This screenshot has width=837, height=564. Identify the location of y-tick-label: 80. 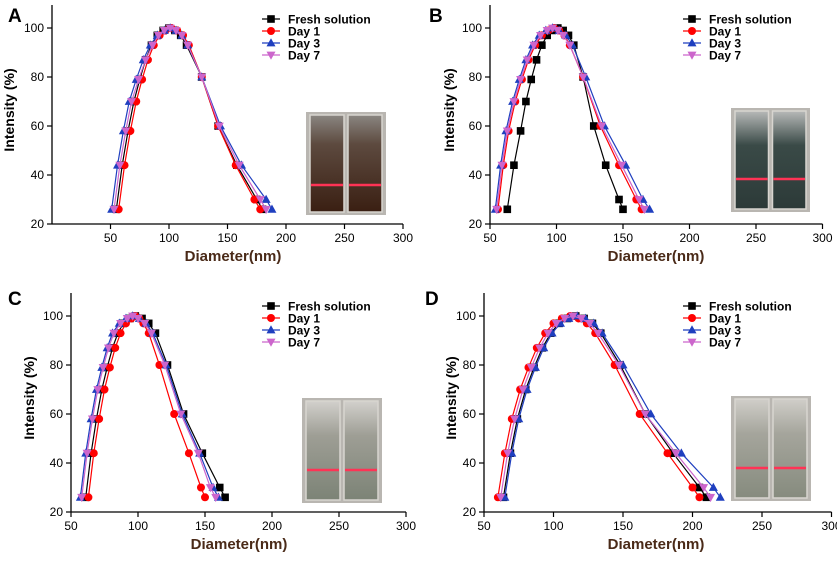
(476, 77).